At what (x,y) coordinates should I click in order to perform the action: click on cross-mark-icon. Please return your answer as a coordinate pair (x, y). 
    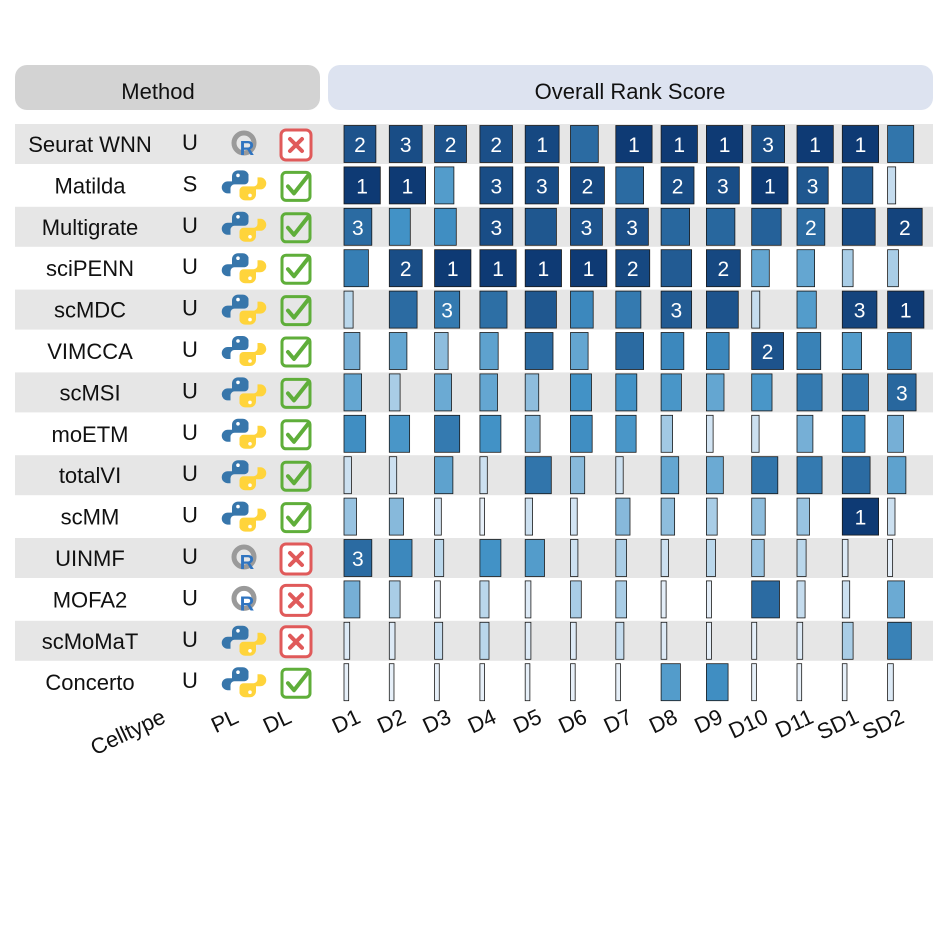
    Looking at the image, I should click on (296, 559).